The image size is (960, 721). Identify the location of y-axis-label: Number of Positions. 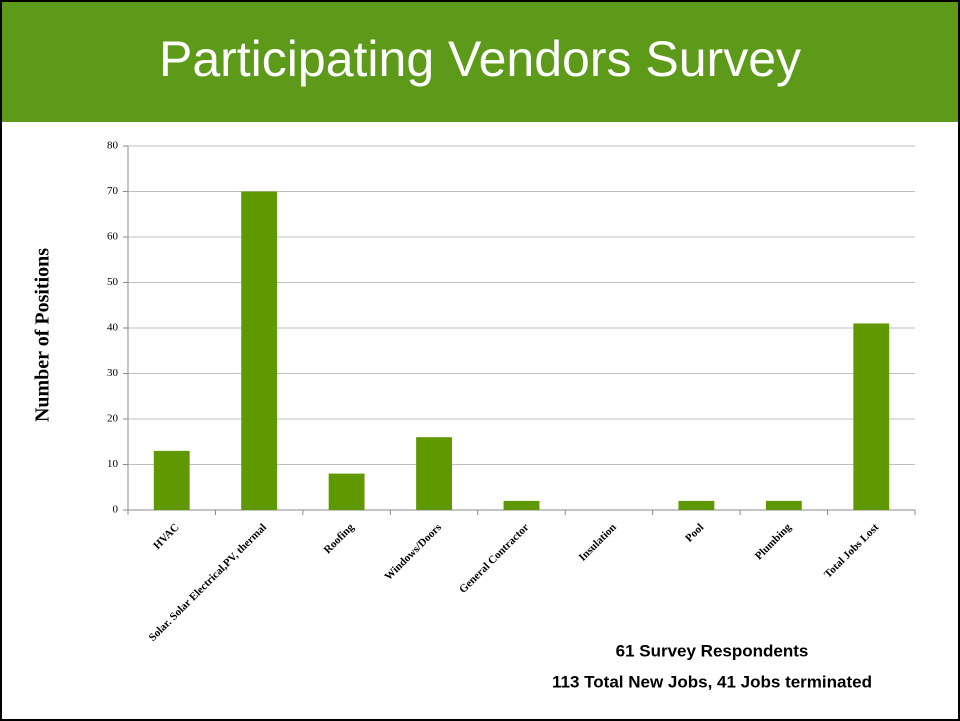
(43, 335).